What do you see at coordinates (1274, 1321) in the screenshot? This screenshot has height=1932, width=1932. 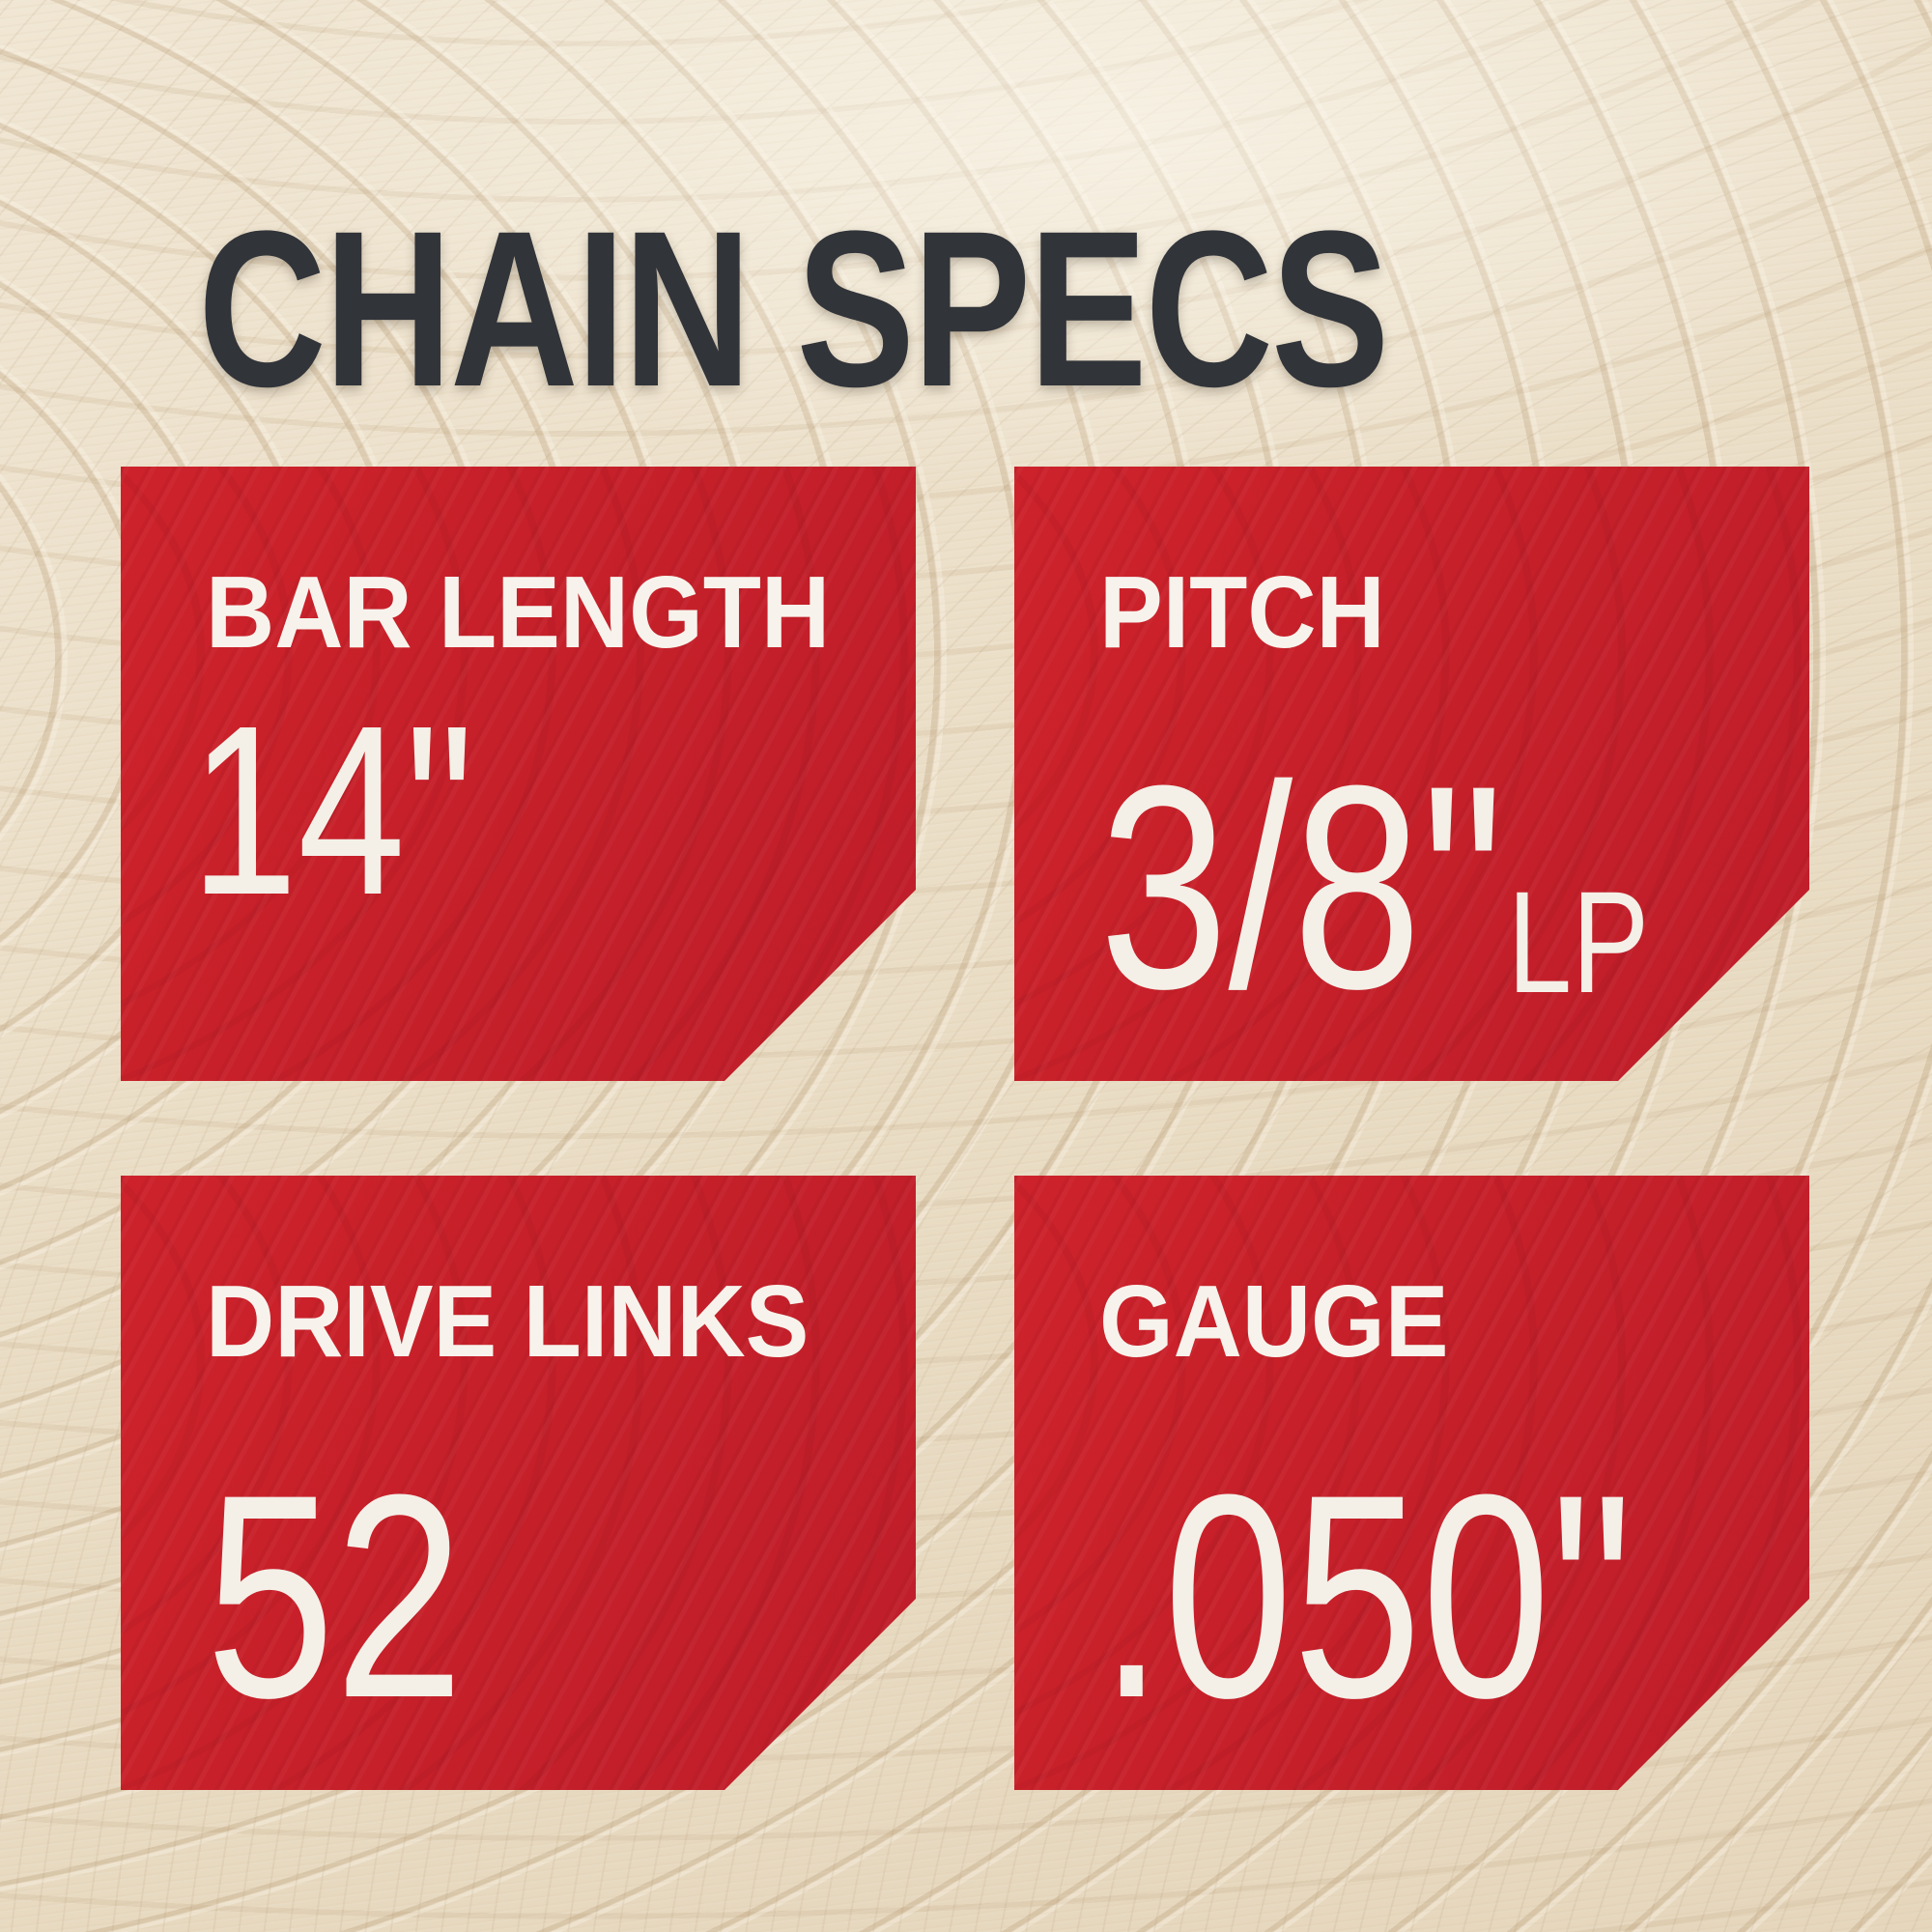 I see `spec-label-gauge: GAUGE` at bounding box center [1274, 1321].